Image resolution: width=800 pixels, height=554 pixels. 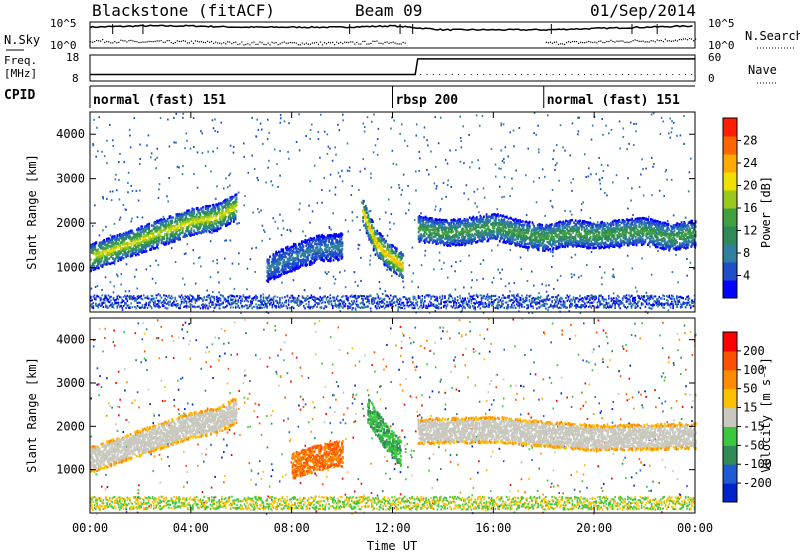 I want to click on freq-left-label-1: Freq., so click(x=20, y=60).